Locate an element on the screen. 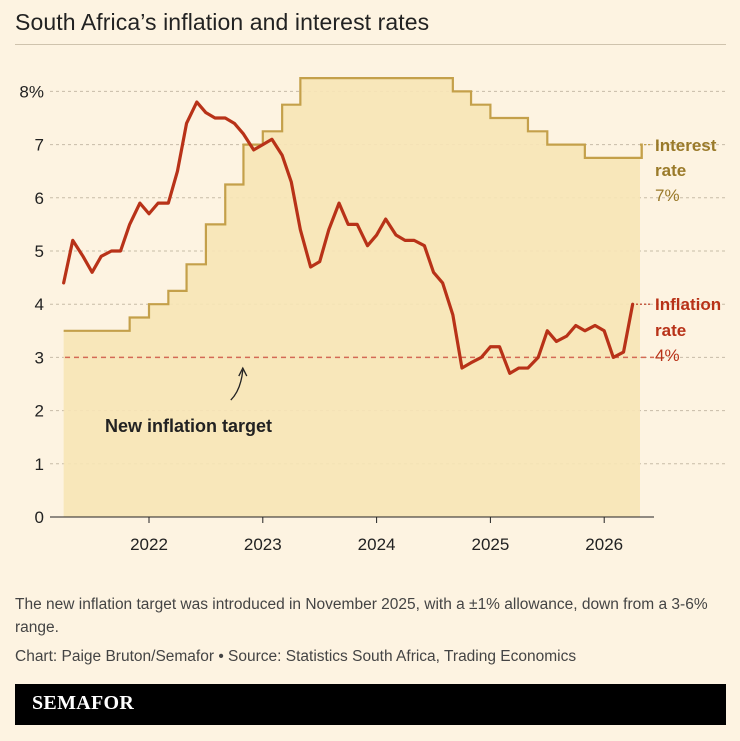  inflation-rate-label-line2: rate is located at coordinates (670, 330).